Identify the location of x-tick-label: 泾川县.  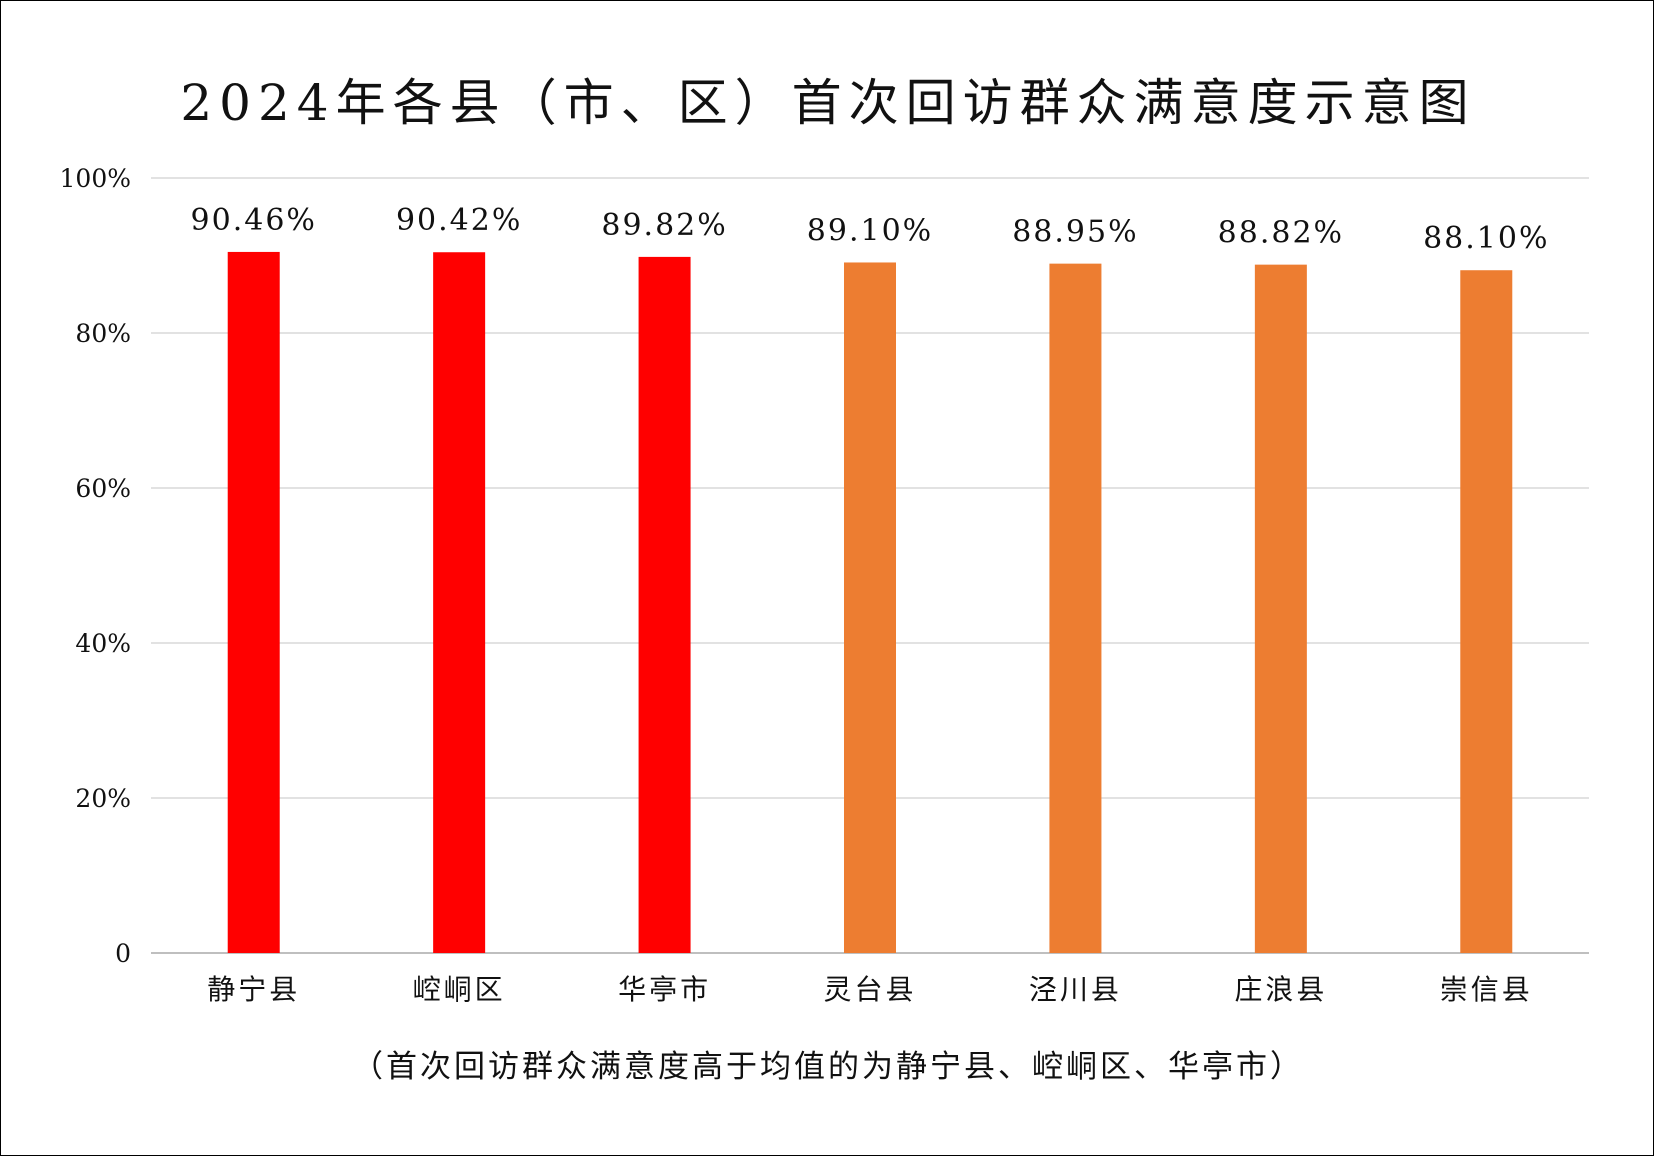
(1075, 989).